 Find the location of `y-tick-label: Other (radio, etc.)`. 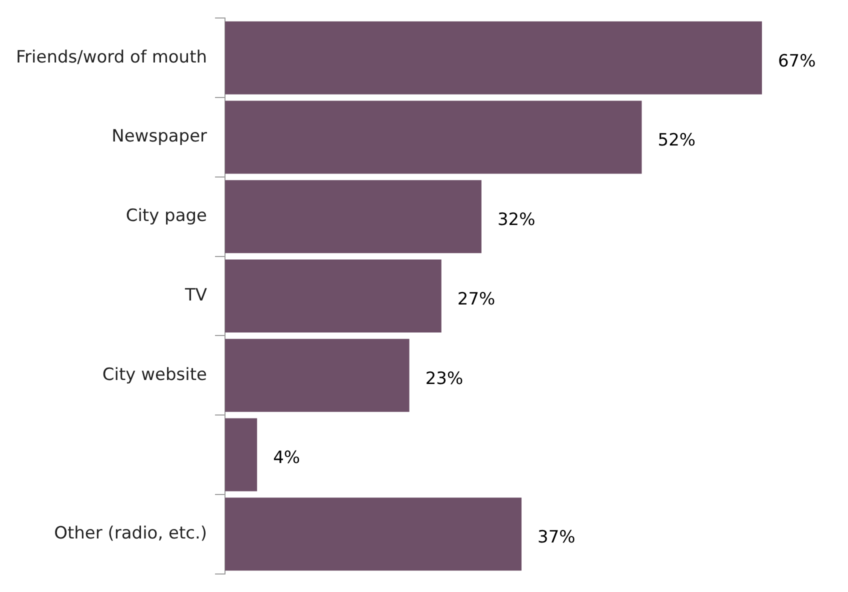

y-tick-label: Other (radio, etc.) is located at coordinates (131, 534).